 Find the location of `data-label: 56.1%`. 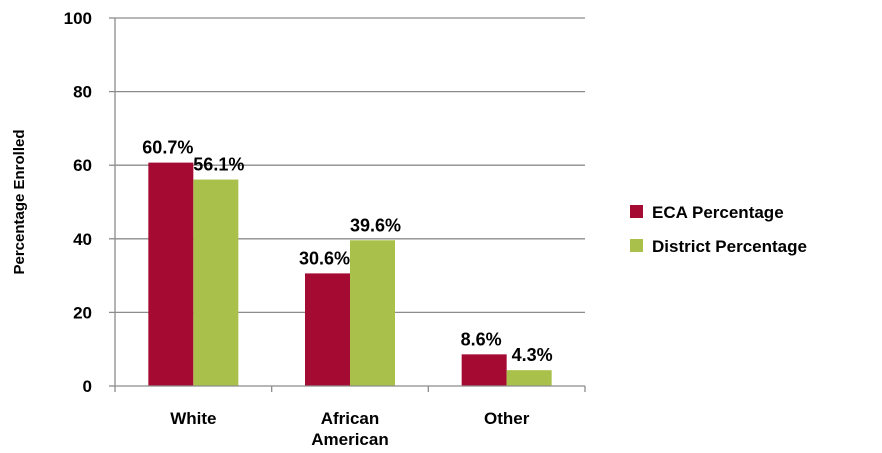

data-label: 56.1% is located at coordinates (218, 165).